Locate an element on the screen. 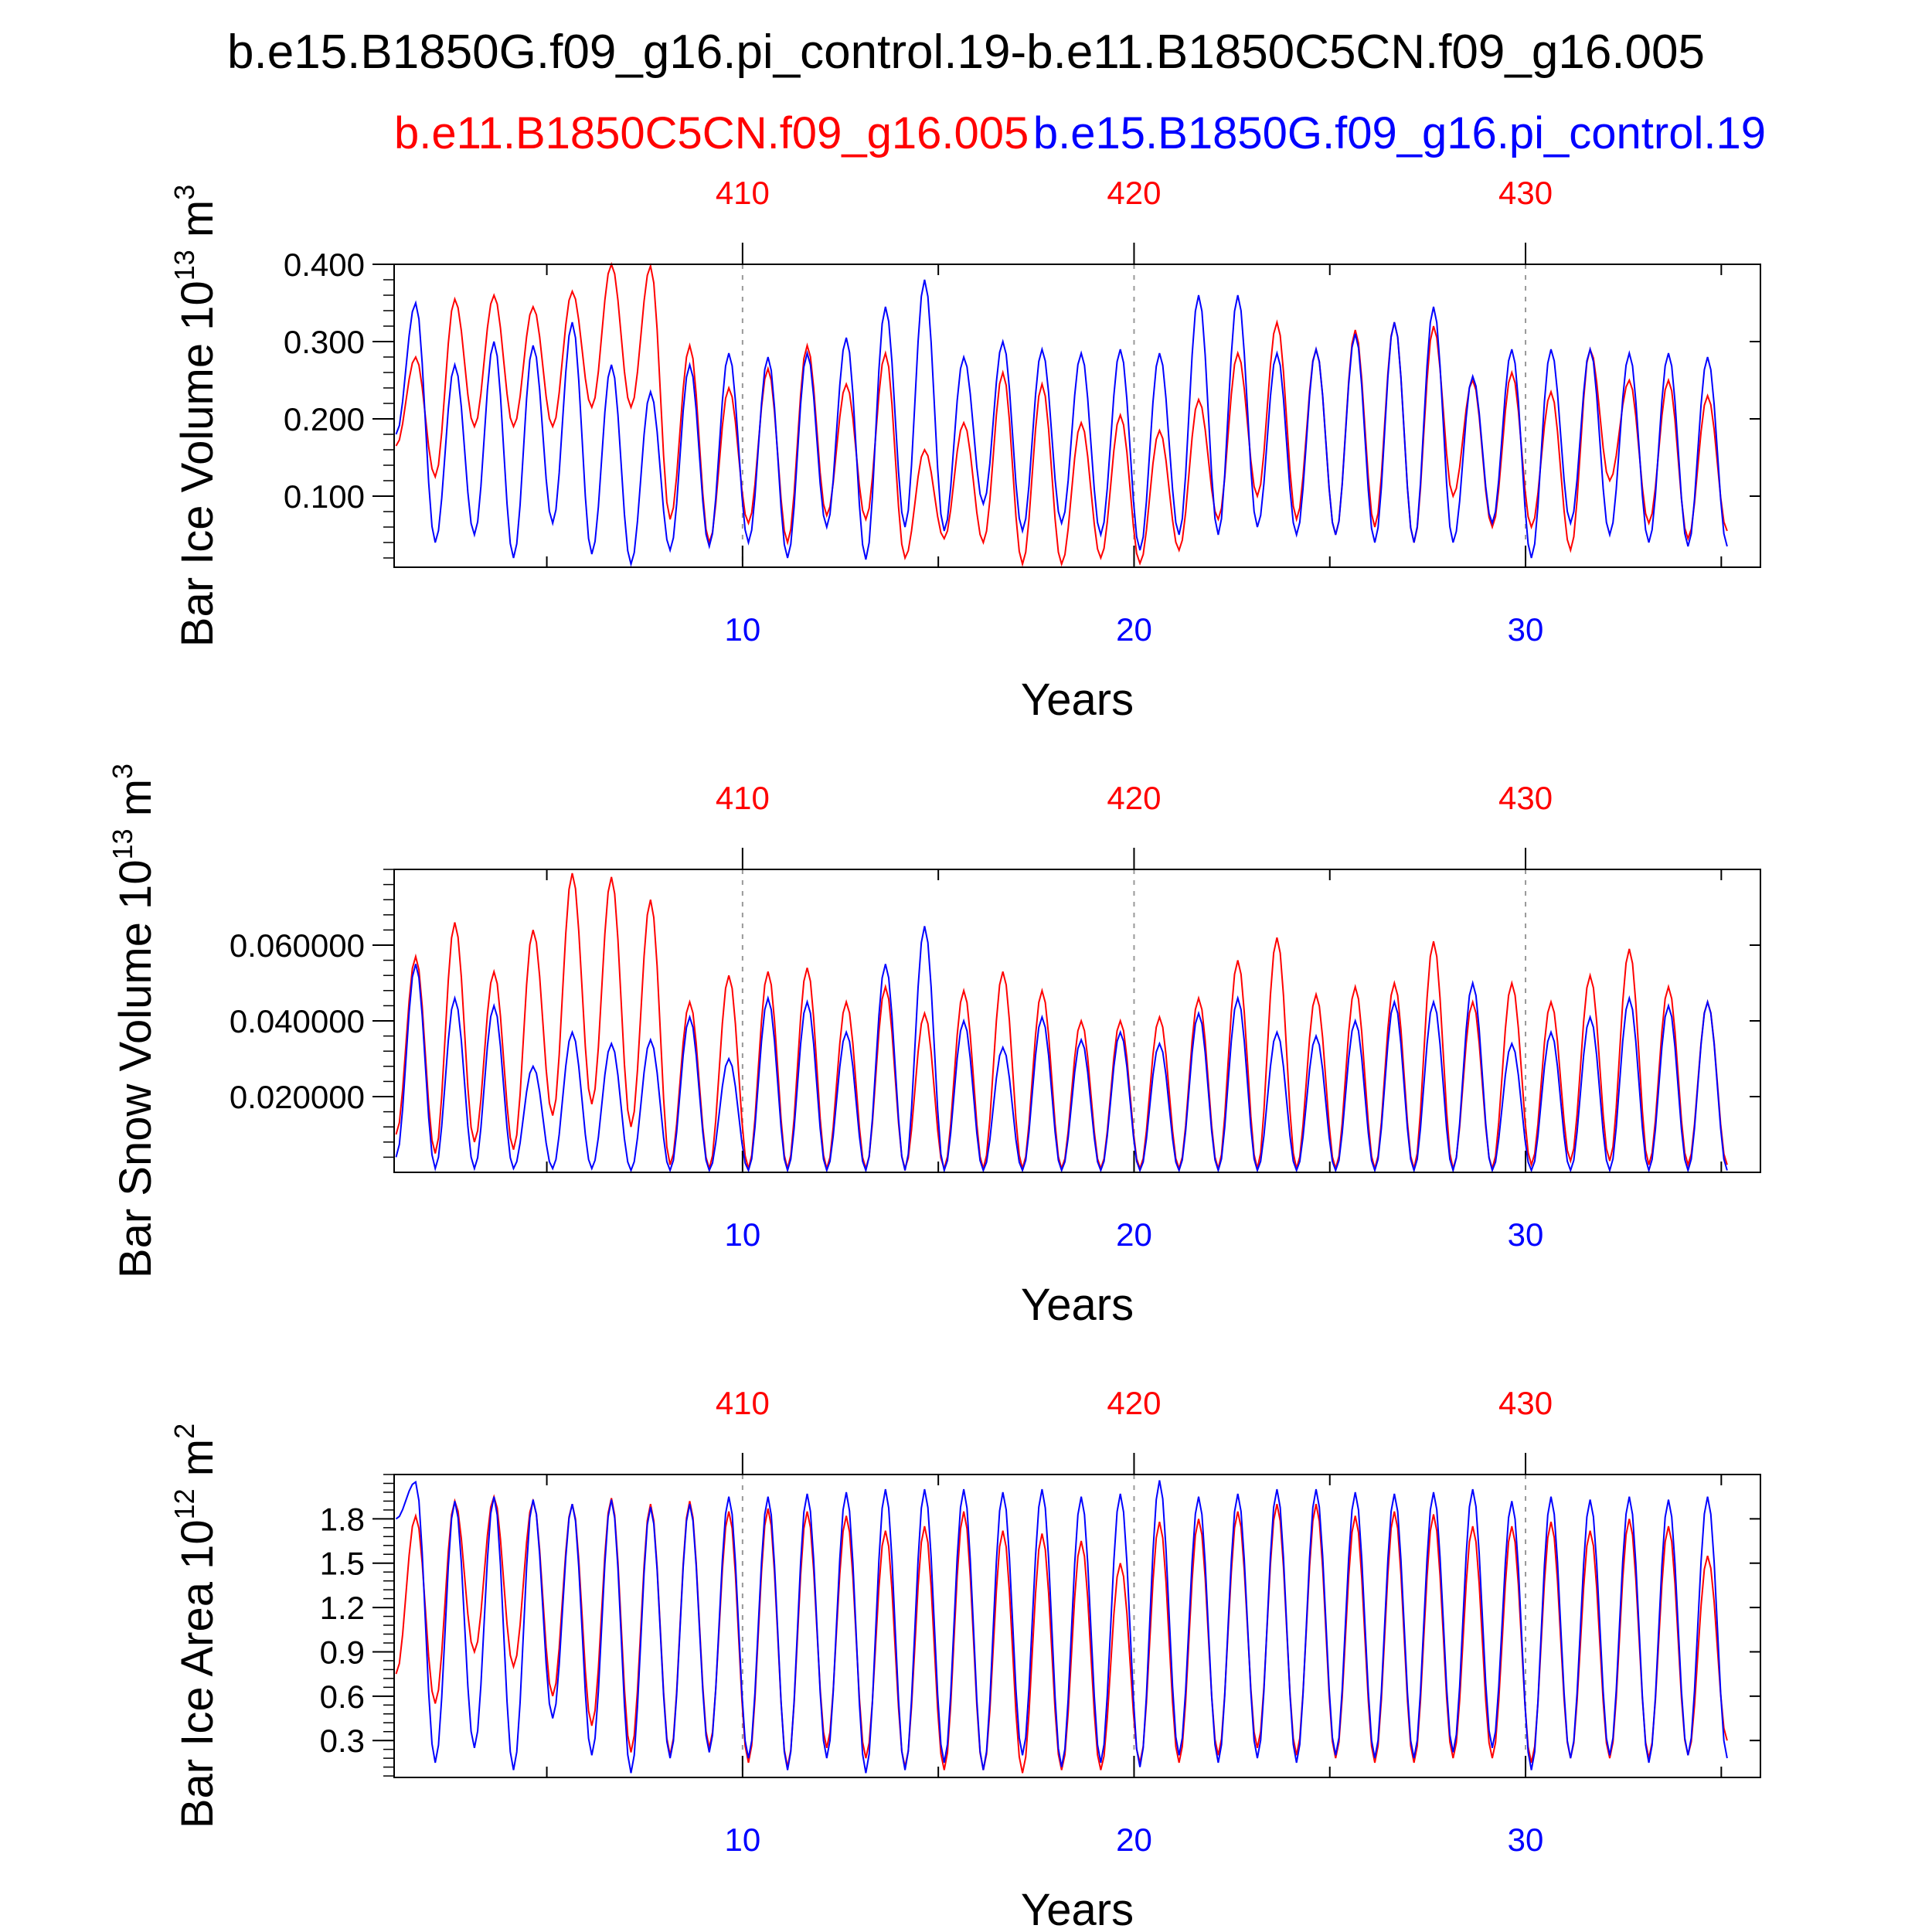 This screenshot has width=1932, height=1932. y-tick-label: 0.3 is located at coordinates (342, 1741).